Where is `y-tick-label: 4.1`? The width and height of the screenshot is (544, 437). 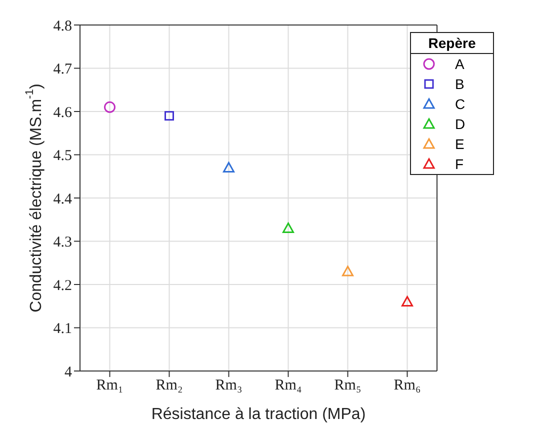
y-tick-label: 4.1 is located at coordinates (62, 329).